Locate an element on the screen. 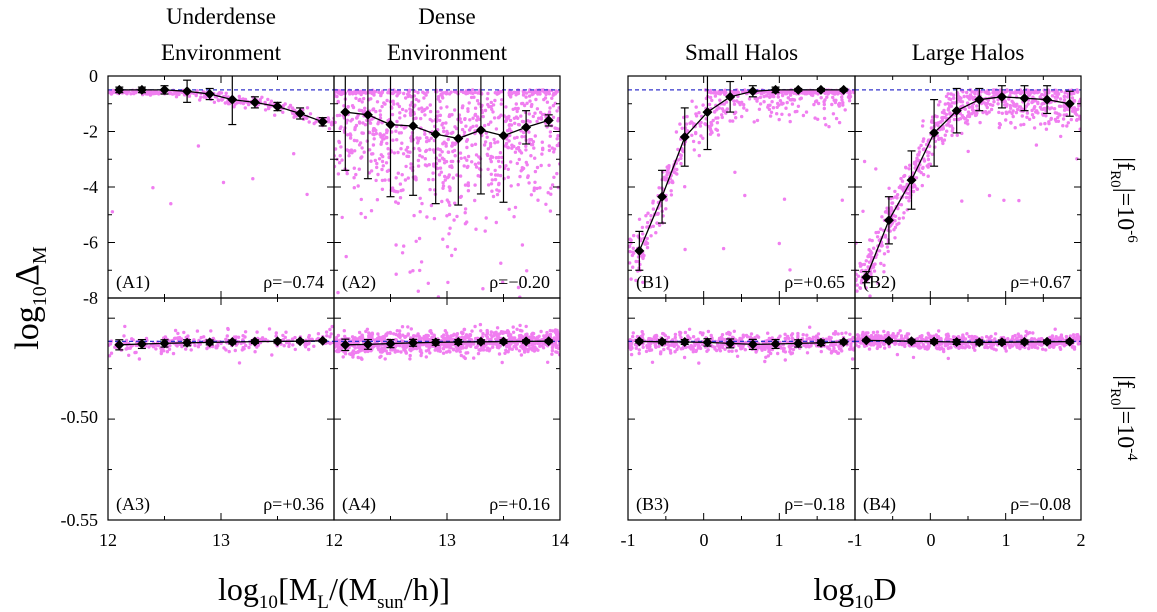 The width and height of the screenshot is (1157, 612). column-title: Small Halos is located at coordinates (741, 52).